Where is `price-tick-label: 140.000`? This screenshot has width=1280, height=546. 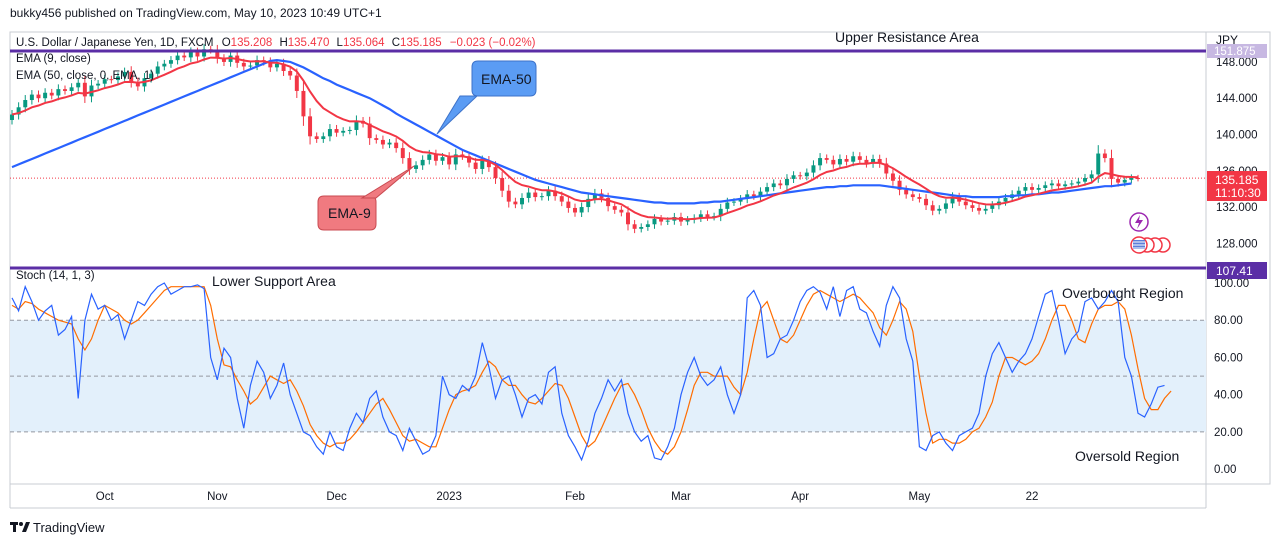
price-tick-label: 140.000 is located at coordinates (1237, 135).